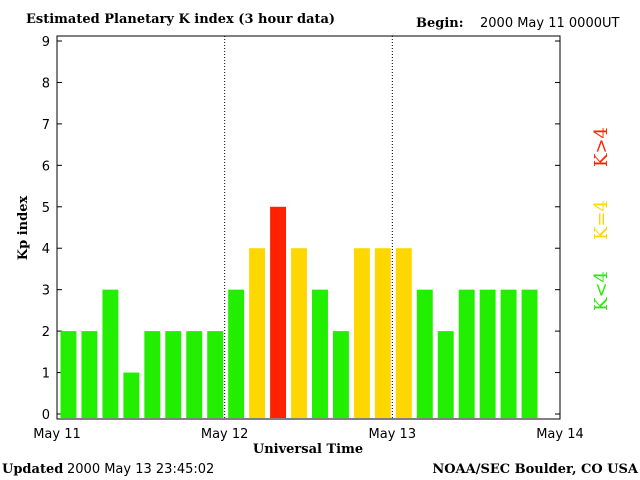  Describe the element at coordinates (46, 83) in the screenshot. I see `y-tick-label: 8` at that location.